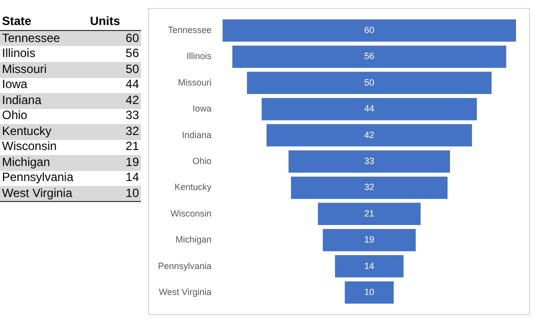 Image resolution: width=535 pixels, height=321 pixels. I want to click on text: State, so click(44, 22).